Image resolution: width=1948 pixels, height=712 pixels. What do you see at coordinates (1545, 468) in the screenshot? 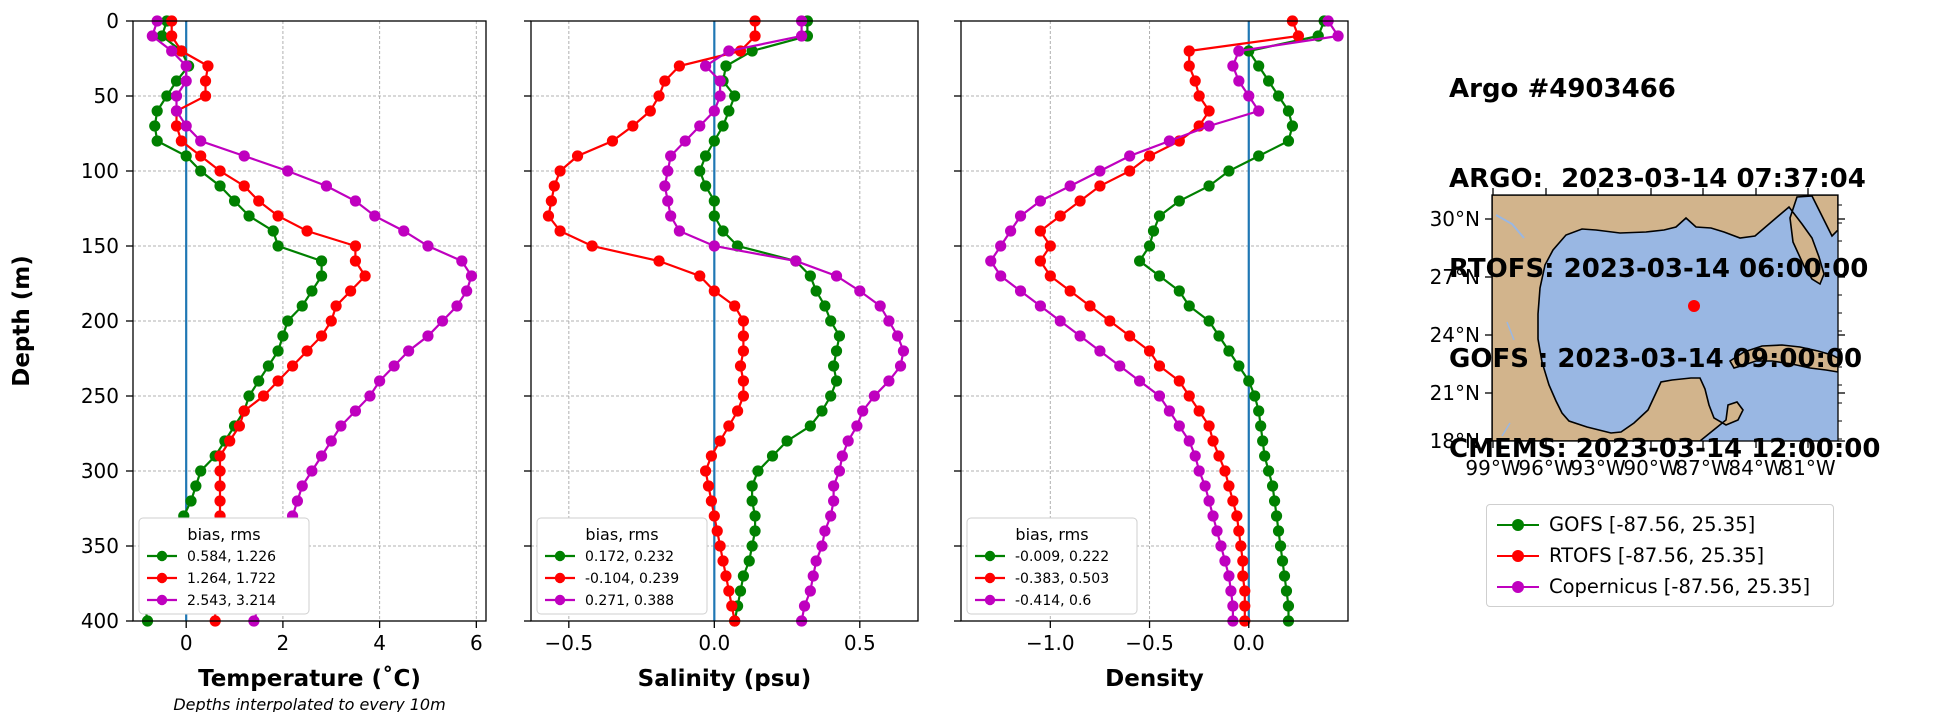
I see `map-lon-label: 96°W` at bounding box center [1545, 468].